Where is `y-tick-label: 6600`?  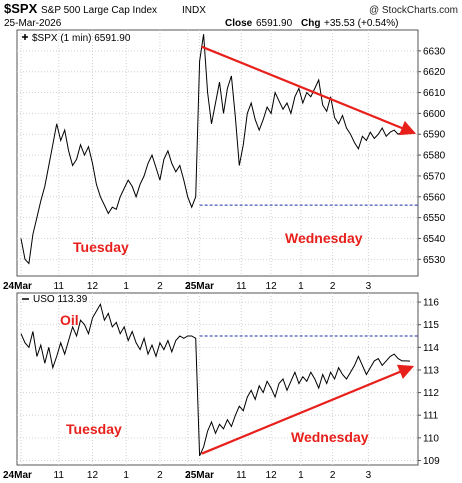
y-tick-label: 6600 is located at coordinates (434, 114).